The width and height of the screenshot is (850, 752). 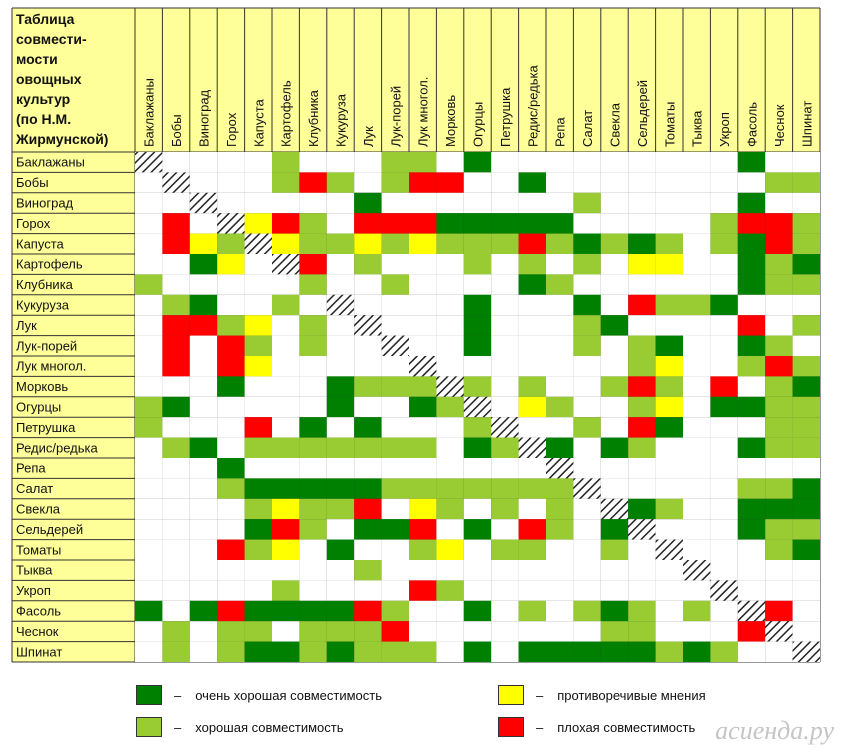 I want to click on legend-dash: –, so click(x=178, y=727).